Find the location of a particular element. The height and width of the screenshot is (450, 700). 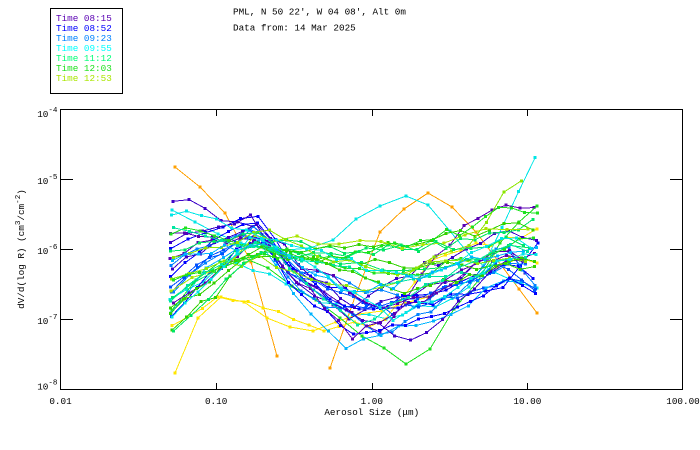

svg-text:PML, N 50 22', W 04 08', Alt 0: PML, N 50 22', W 04 08', Alt 0m is located at coordinates (319, 12).